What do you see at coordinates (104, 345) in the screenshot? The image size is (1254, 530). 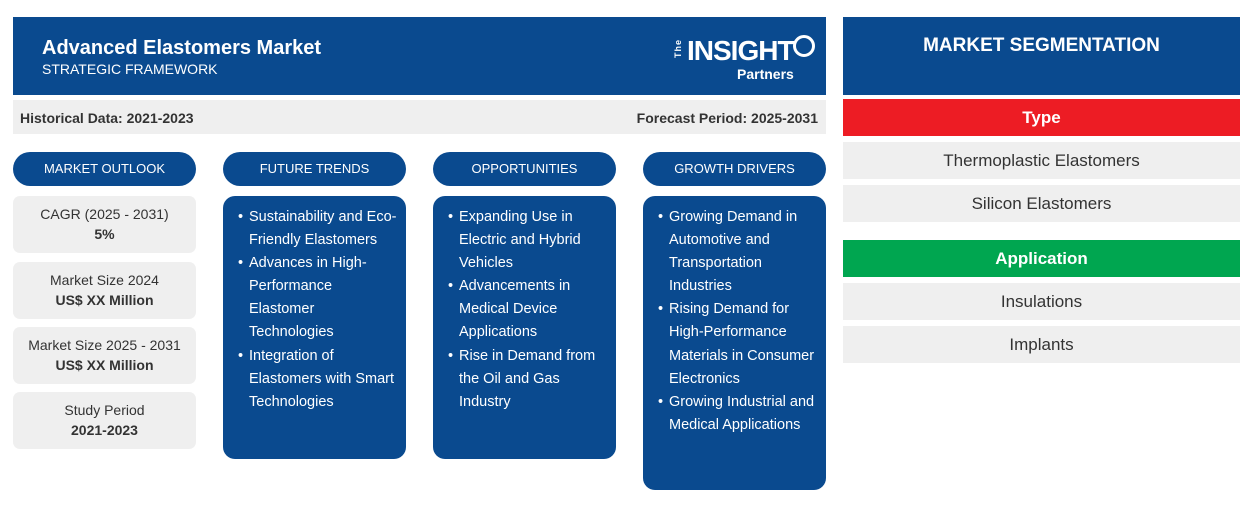 I see `stat-label: Market Size 2025 - 2031` at bounding box center [104, 345].